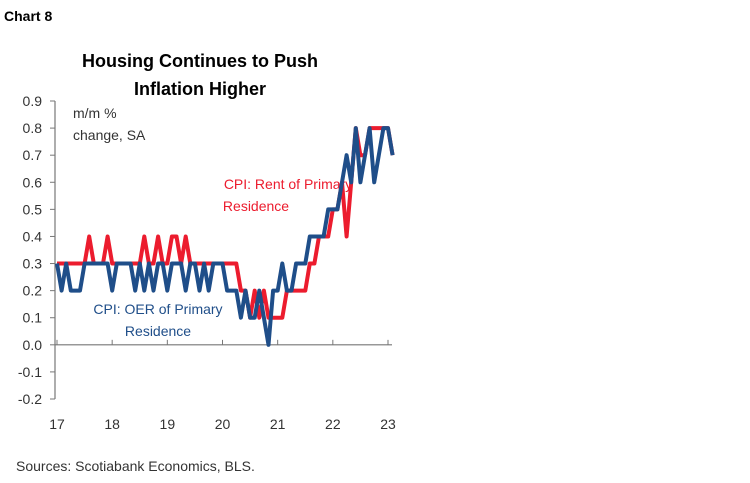  Describe the element at coordinates (200, 89) in the screenshot. I see `chart-title-line2: Inflation Higher` at that location.